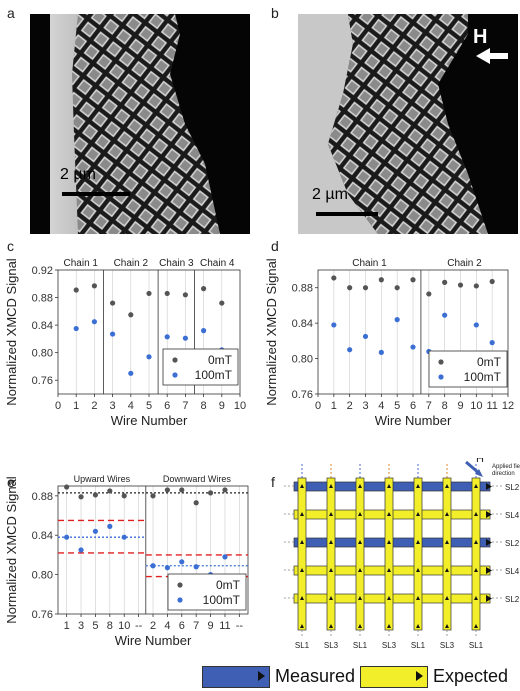  Describe the element at coordinates (506, 467) in the screenshot. I see `field-note: Applied field` at that location.